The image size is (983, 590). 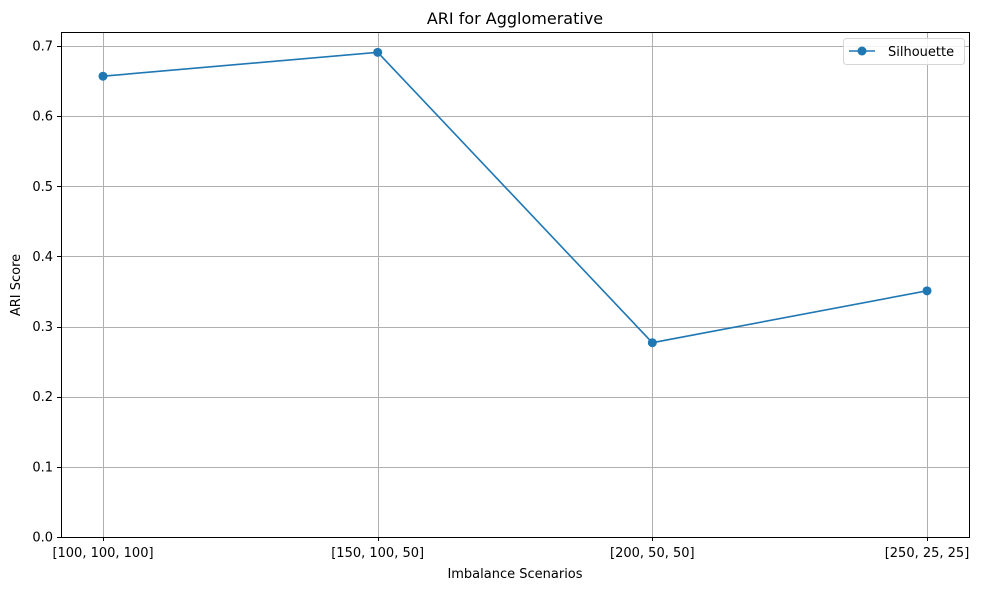 What do you see at coordinates (102, 553) in the screenshot?
I see `x-tick-label: [100, 100, 100]` at bounding box center [102, 553].